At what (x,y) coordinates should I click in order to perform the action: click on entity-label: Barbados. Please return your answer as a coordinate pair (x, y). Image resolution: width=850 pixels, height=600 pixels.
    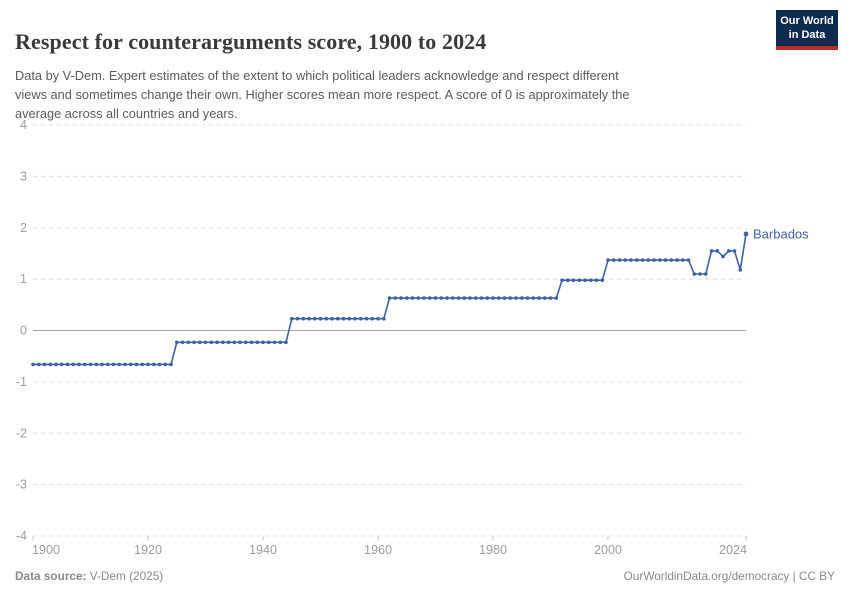
    Looking at the image, I should click on (781, 233).